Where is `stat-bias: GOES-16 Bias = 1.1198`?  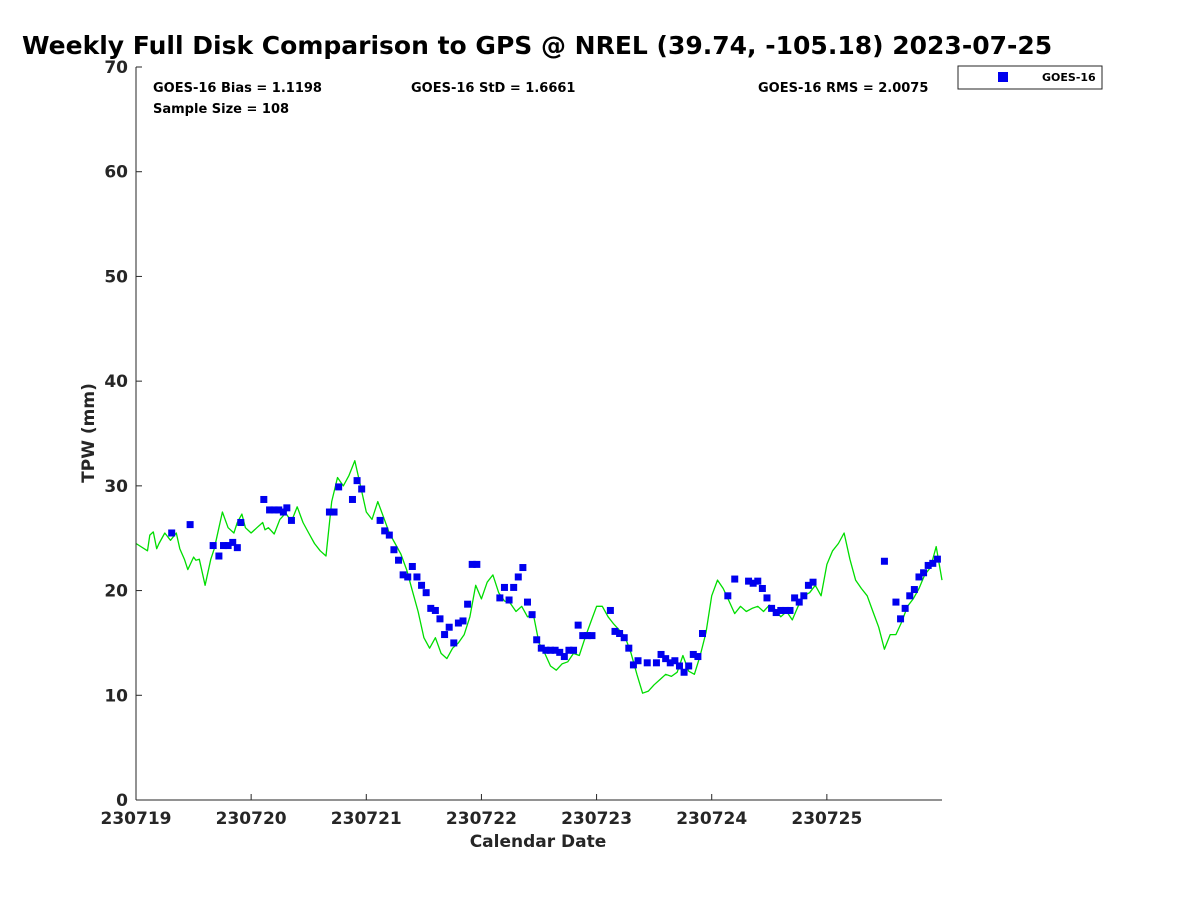
stat-bias: GOES-16 Bias = 1.1198 is located at coordinates (237, 88).